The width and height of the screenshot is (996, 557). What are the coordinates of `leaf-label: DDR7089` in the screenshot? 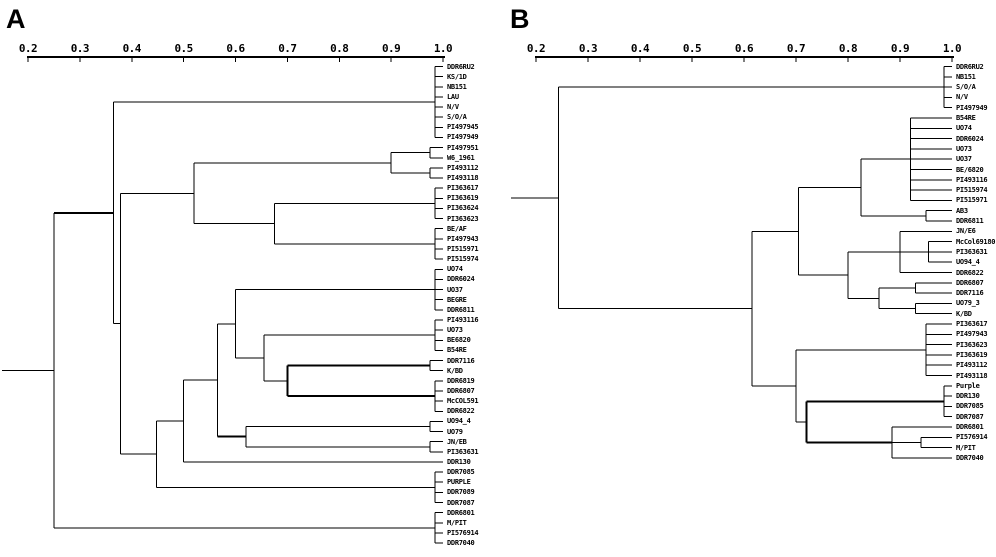 It's located at (461, 492).